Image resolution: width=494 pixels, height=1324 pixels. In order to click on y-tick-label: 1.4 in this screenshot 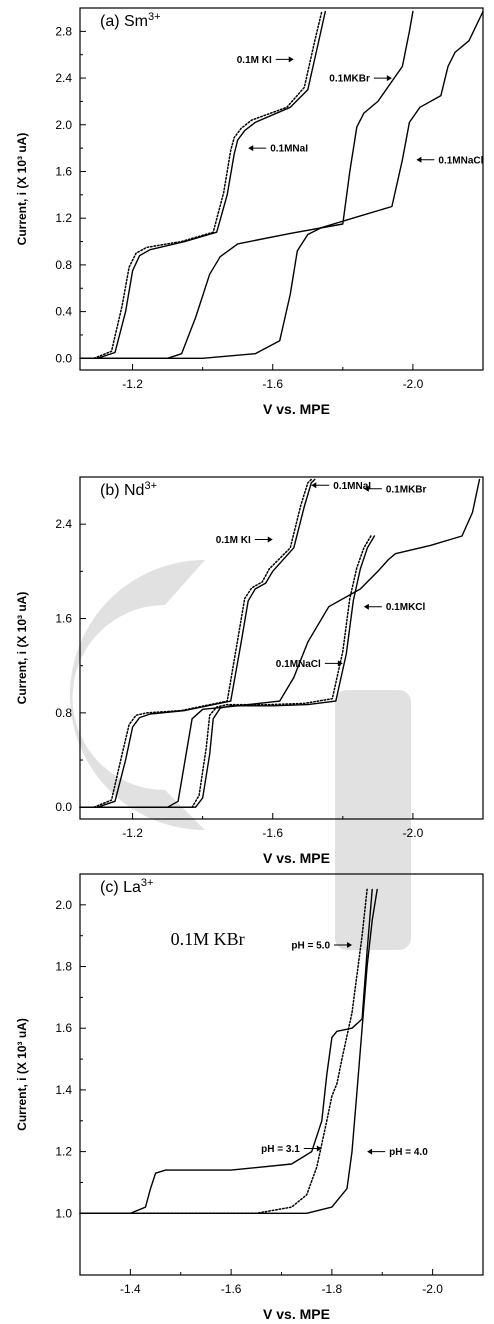, I will do `click(63, 1090)`.